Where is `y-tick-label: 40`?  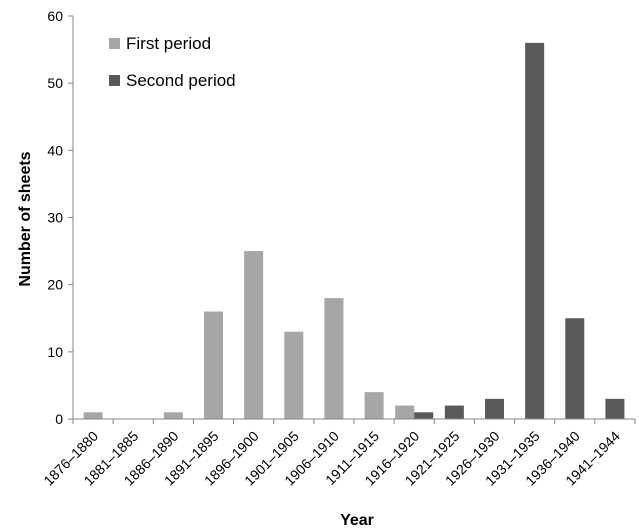 y-tick-label: 40 is located at coordinates (55, 150).